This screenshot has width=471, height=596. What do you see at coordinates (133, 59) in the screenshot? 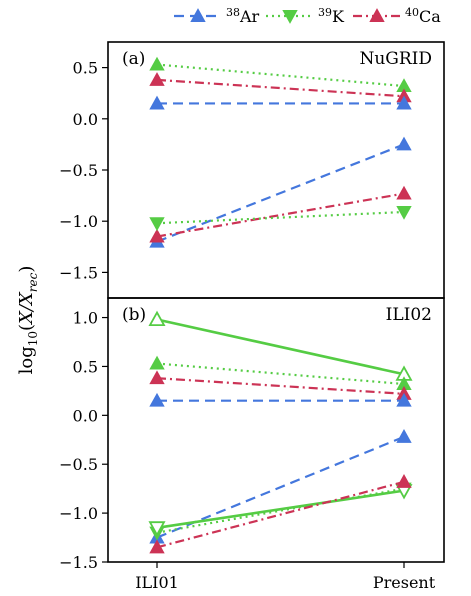
I see `panel-tag: (a)` at bounding box center [133, 59].